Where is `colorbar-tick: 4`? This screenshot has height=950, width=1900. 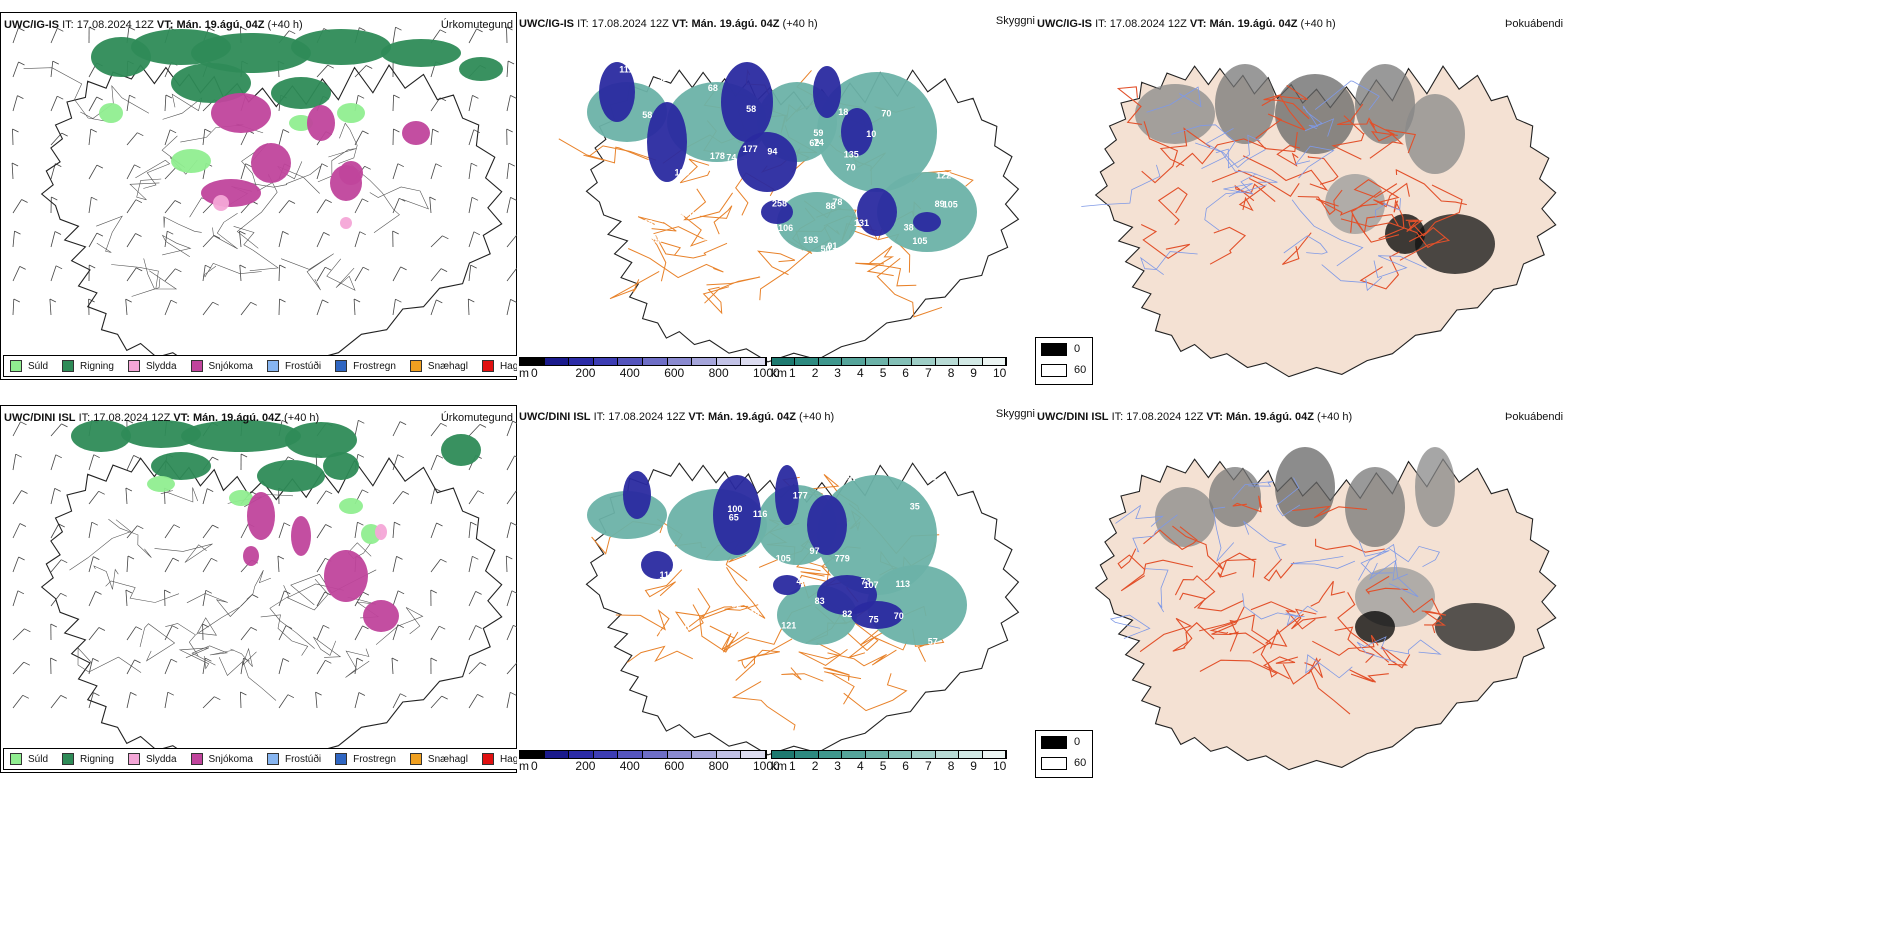
colorbar-tick: 4 is located at coordinates (860, 766).